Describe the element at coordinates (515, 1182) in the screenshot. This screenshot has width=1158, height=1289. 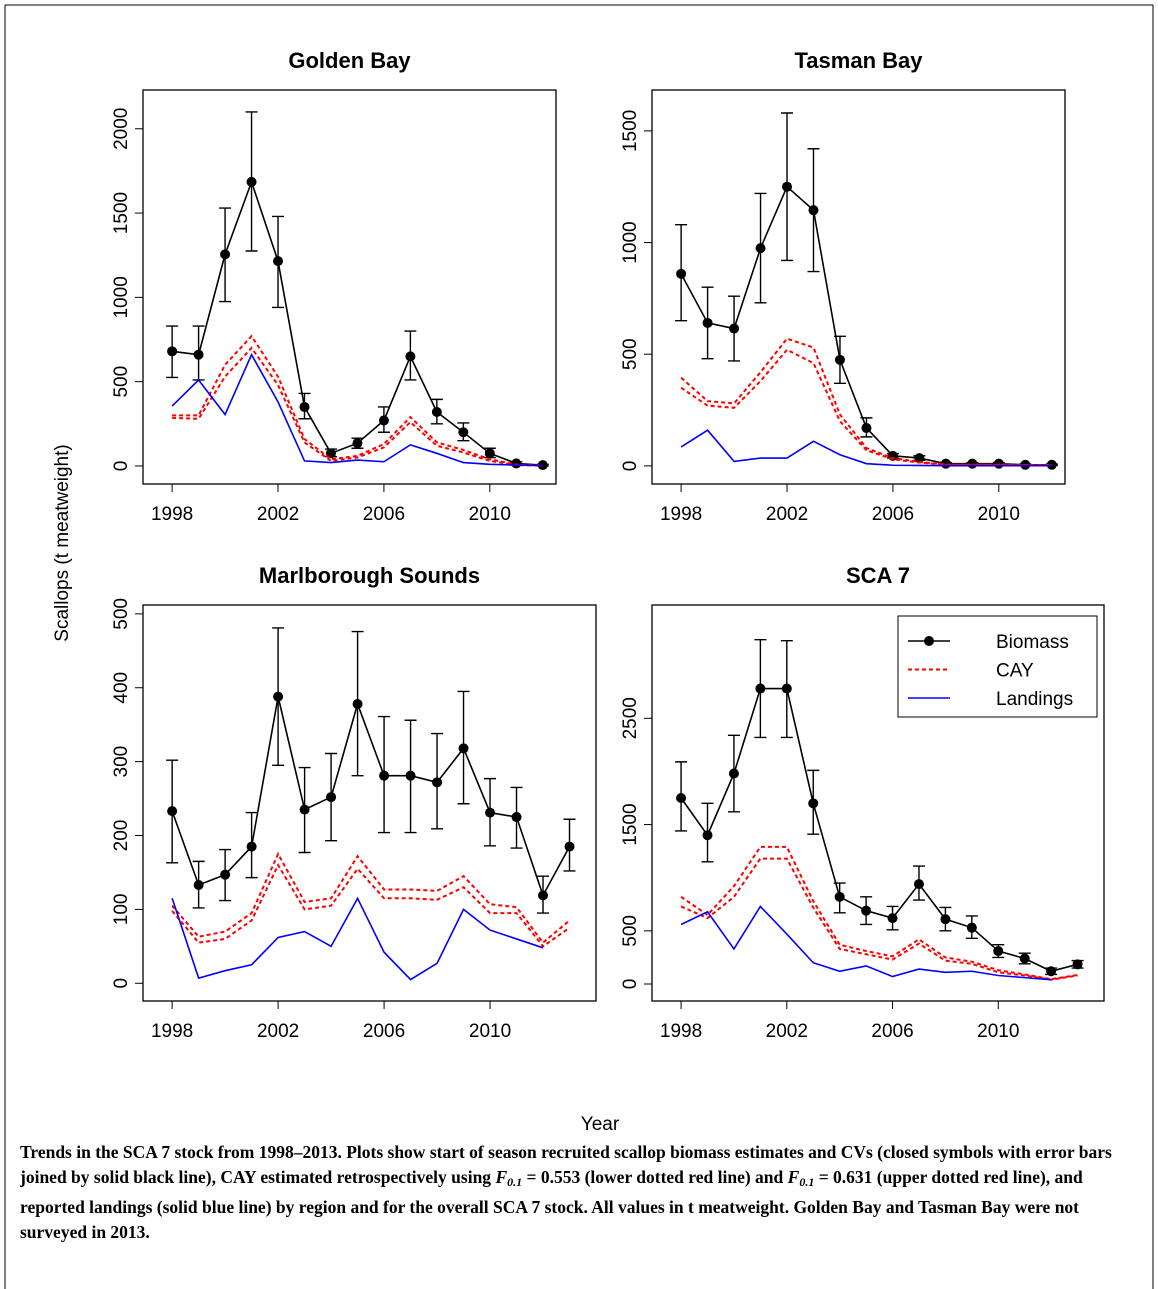
I see `caption-text: 0.1` at that location.